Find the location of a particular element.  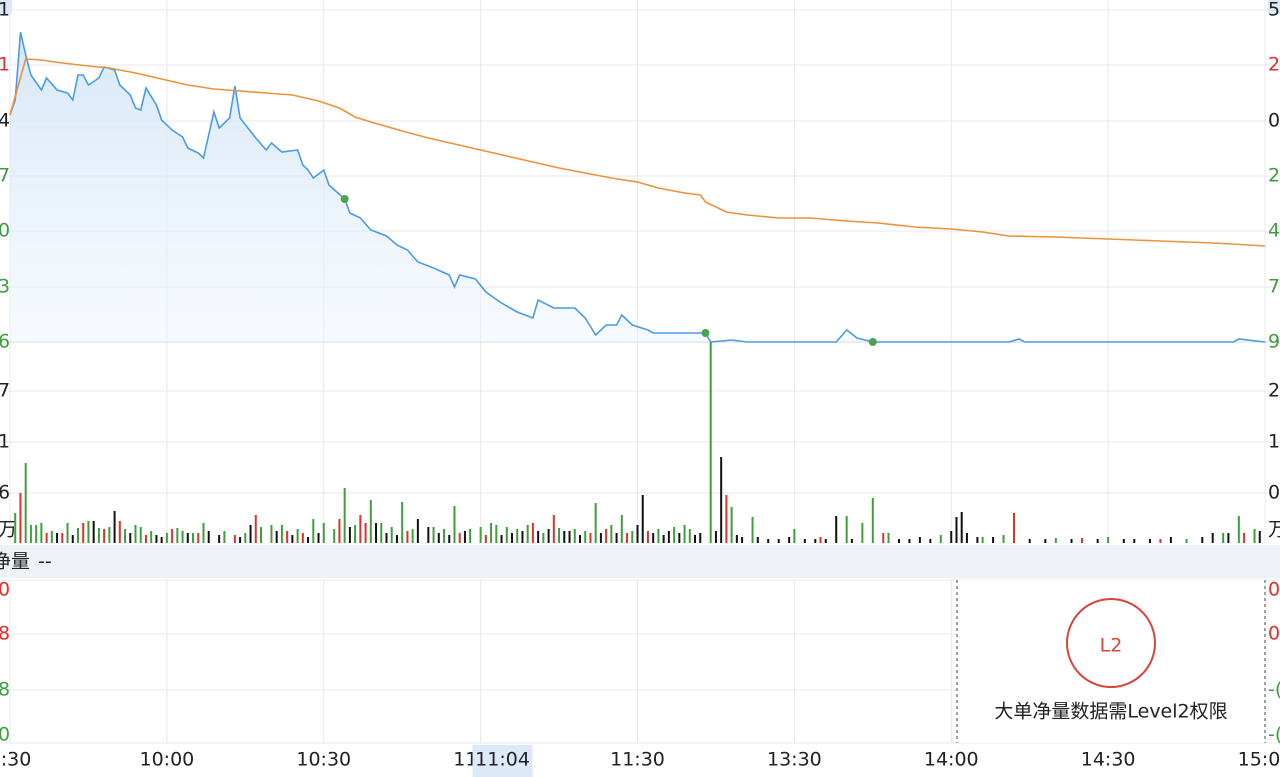

y-label-left: 7 is located at coordinates (5, 176).